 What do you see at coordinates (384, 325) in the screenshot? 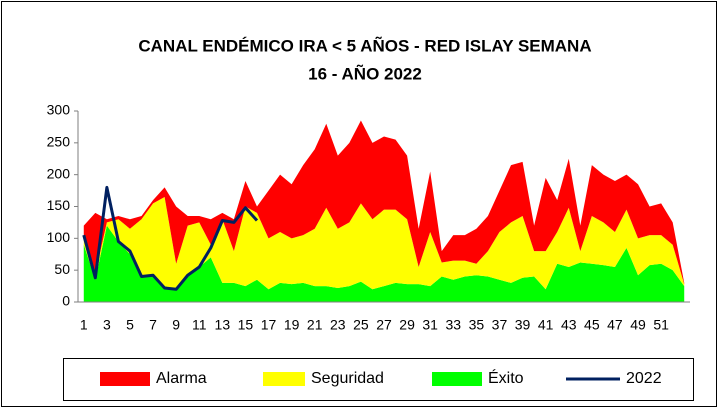
I see `x-tick-label: 27` at bounding box center [384, 325].